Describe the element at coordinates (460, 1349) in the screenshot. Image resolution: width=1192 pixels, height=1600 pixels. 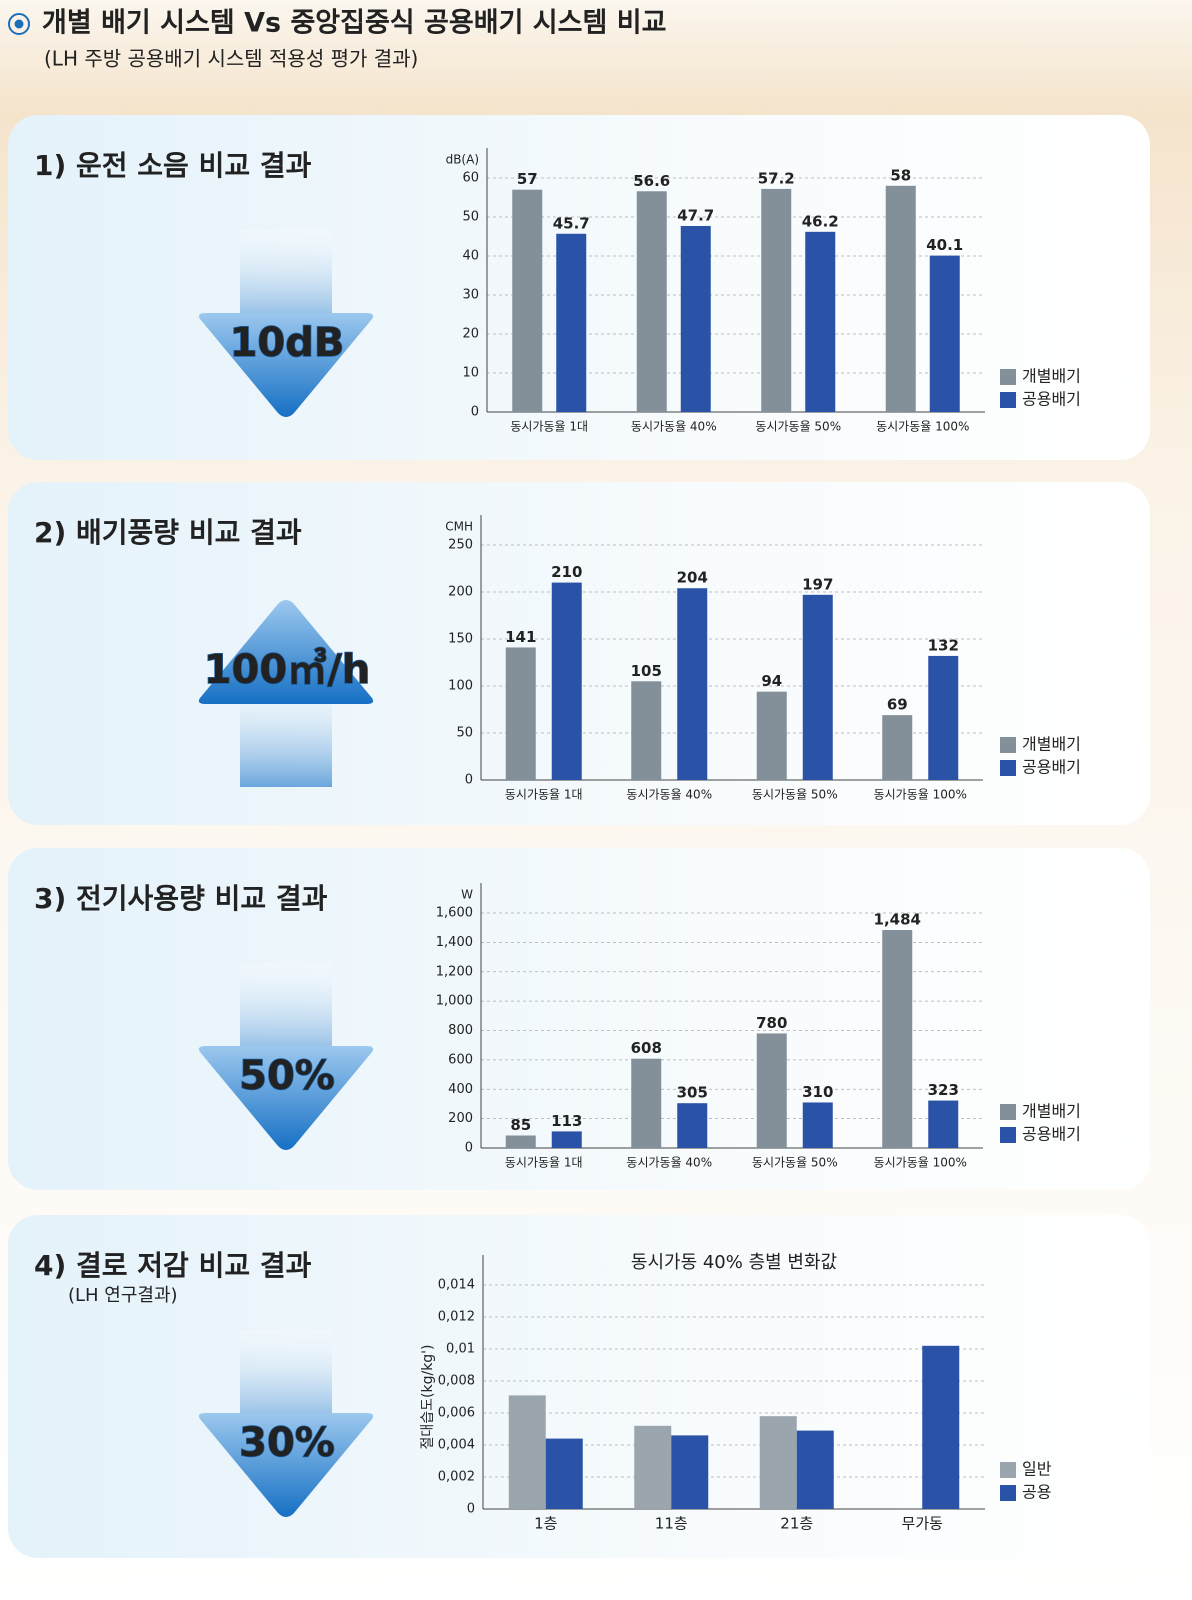
I see `y-tick-label: 0,01` at that location.